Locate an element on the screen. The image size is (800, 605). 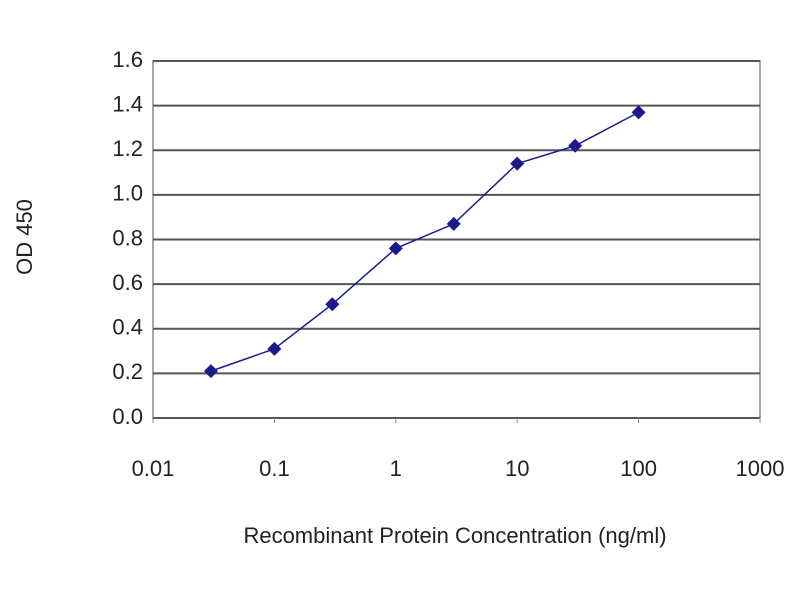
y-tick-label: 1.0 is located at coordinates (127, 193).